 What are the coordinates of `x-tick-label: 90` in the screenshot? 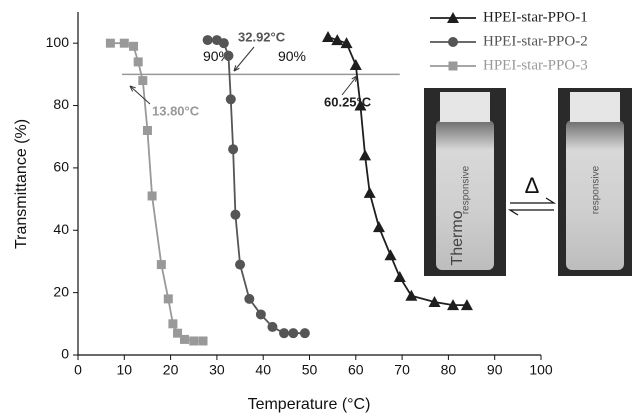 It's located at (495, 370).